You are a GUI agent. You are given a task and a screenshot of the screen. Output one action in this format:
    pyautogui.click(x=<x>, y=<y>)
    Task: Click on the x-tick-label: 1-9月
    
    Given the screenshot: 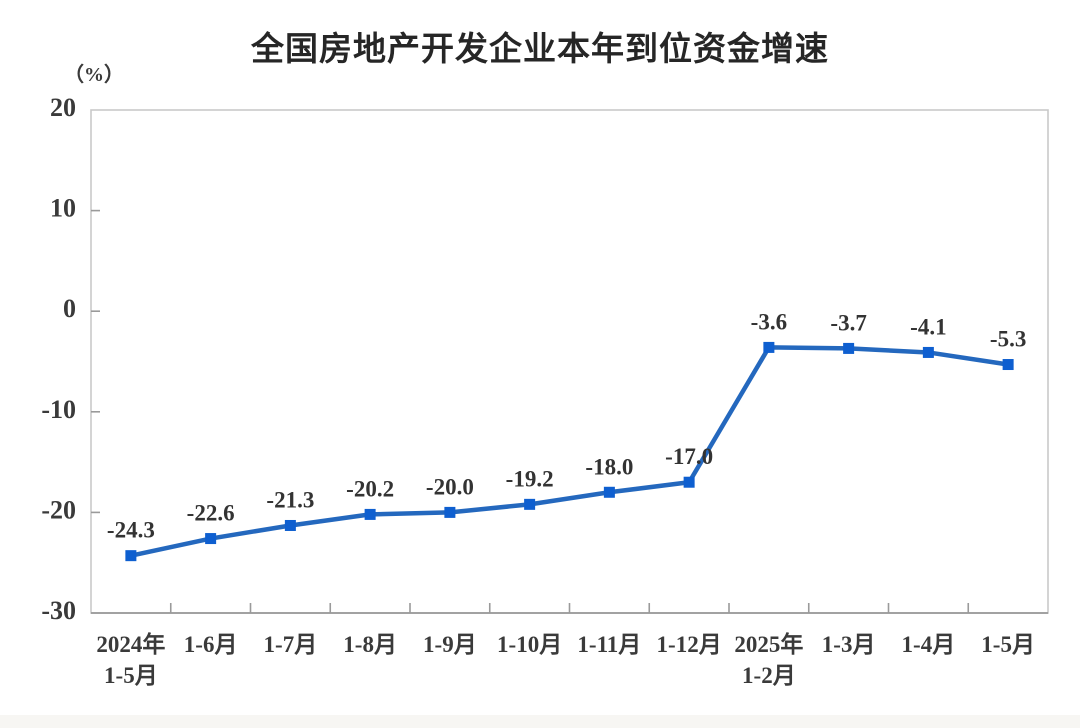 What is the action you would take?
    pyautogui.click(x=450, y=644)
    